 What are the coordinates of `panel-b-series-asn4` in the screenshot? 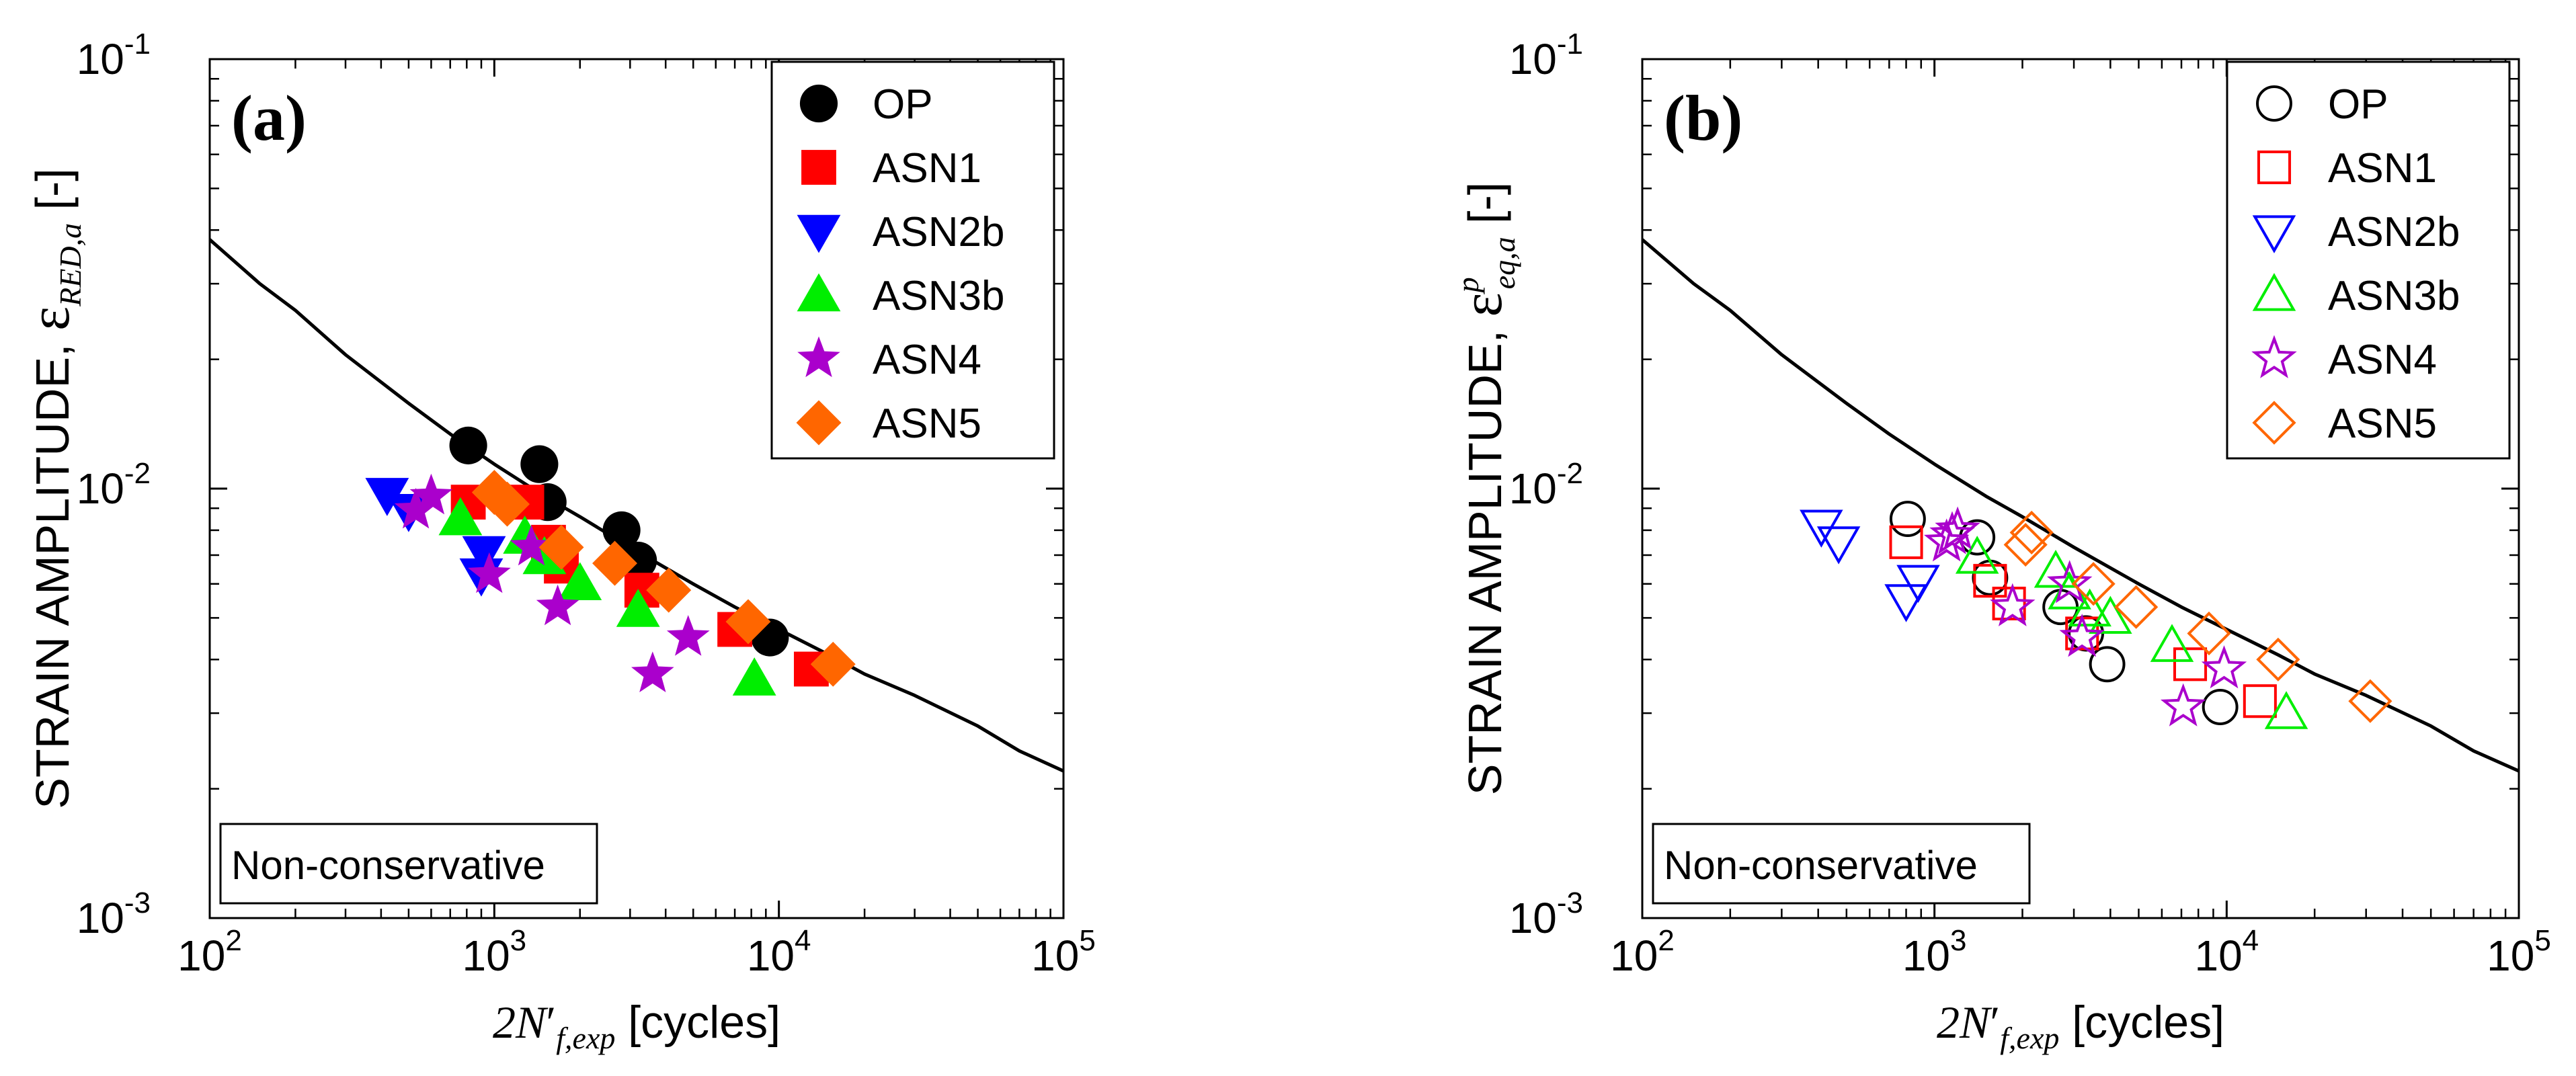 It's located at (2085, 616).